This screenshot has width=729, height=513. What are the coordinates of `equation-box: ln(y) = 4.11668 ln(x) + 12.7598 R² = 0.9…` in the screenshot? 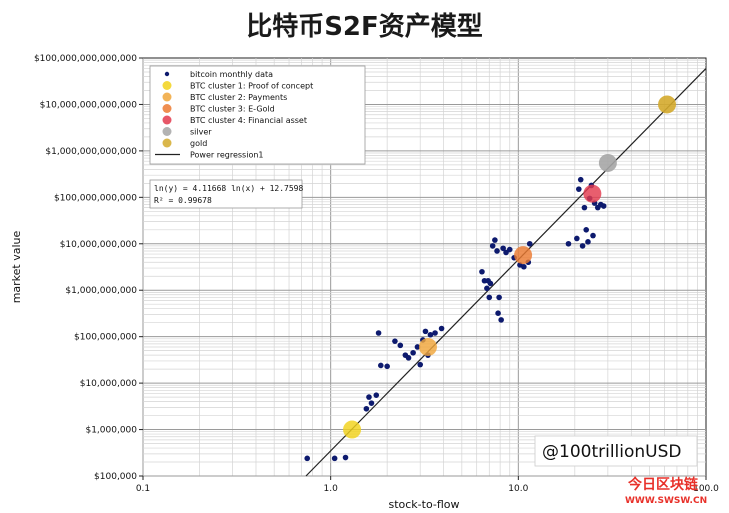 It's located at (226, 194).